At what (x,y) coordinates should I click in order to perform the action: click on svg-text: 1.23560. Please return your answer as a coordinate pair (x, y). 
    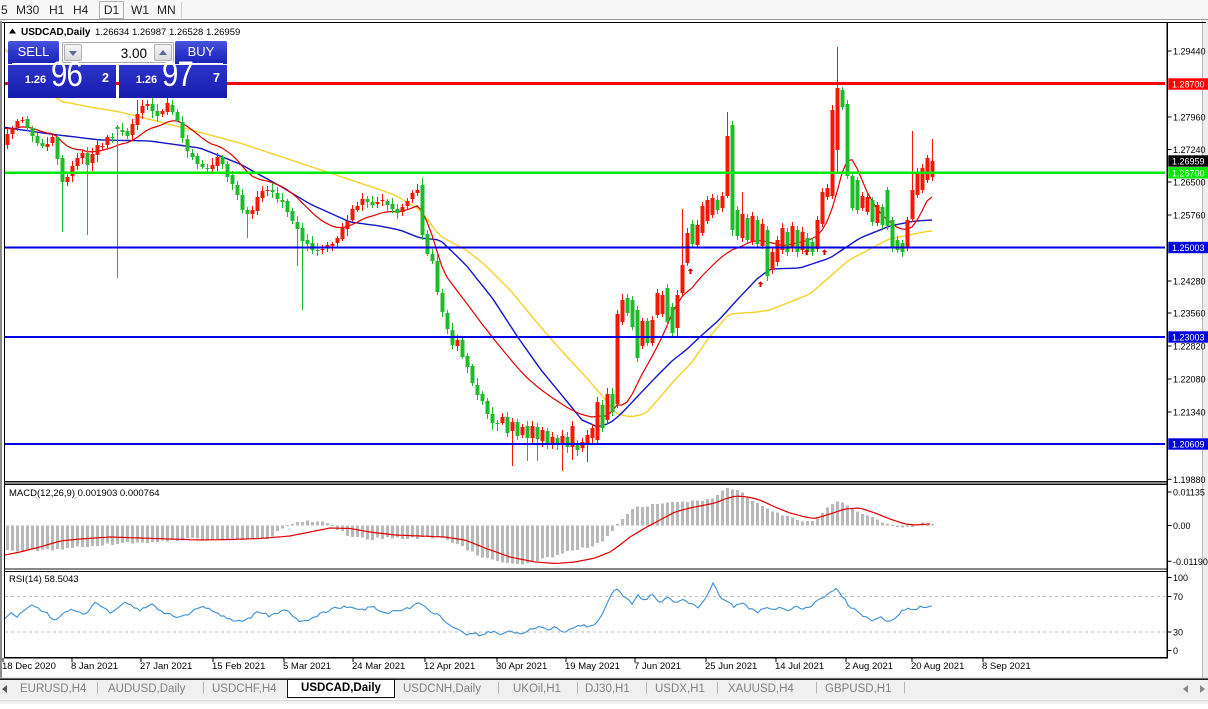
    Looking at the image, I should click on (1189, 314).